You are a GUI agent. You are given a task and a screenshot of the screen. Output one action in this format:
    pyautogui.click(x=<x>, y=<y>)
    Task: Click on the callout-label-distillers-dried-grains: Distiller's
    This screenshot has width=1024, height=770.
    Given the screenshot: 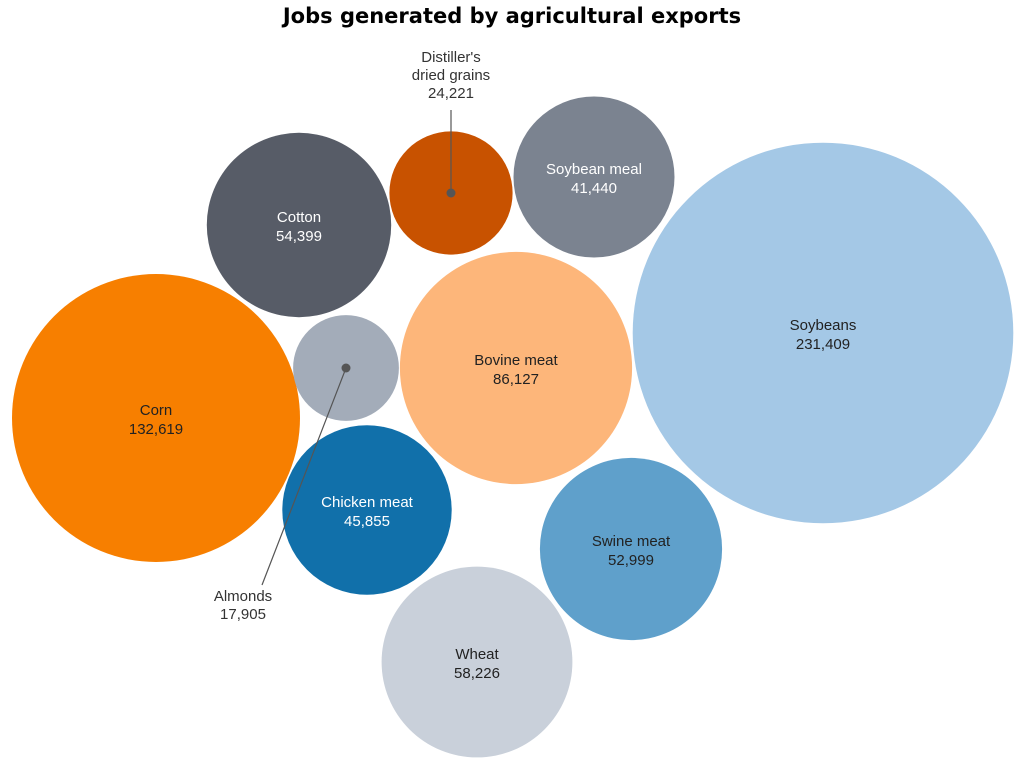 What is the action you would take?
    pyautogui.click(x=451, y=57)
    